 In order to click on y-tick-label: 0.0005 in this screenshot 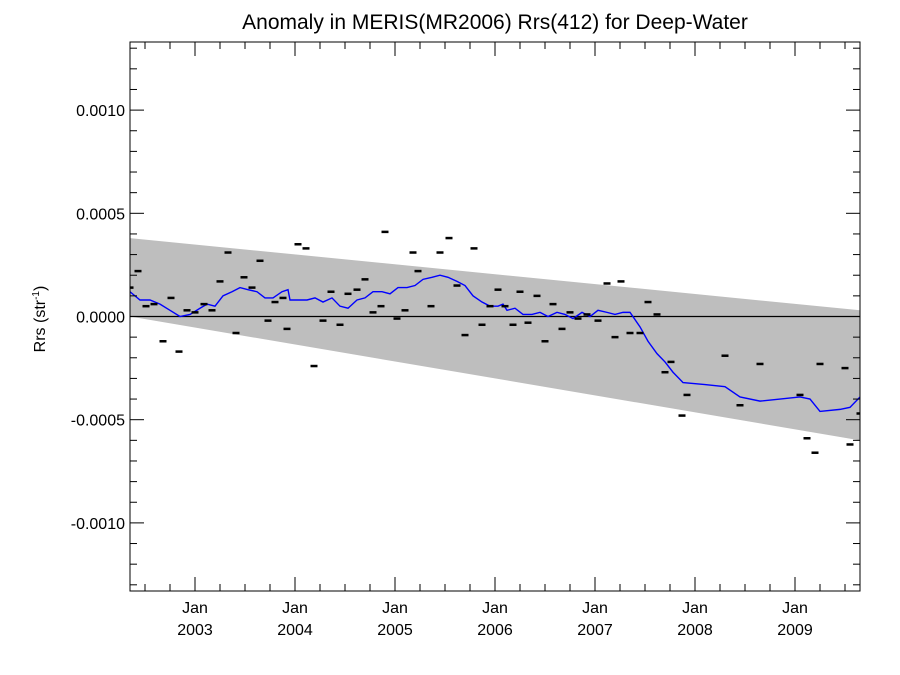, I will do `click(100, 214)`.